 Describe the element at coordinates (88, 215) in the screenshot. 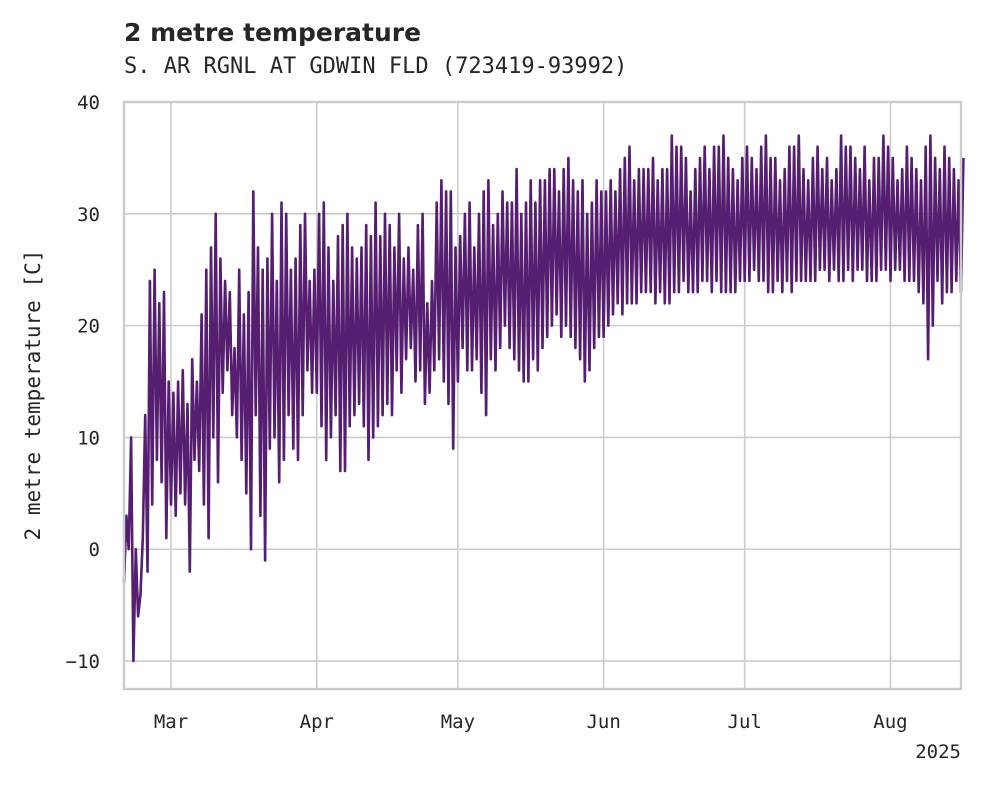

I see `y-tick-label: 30` at that location.